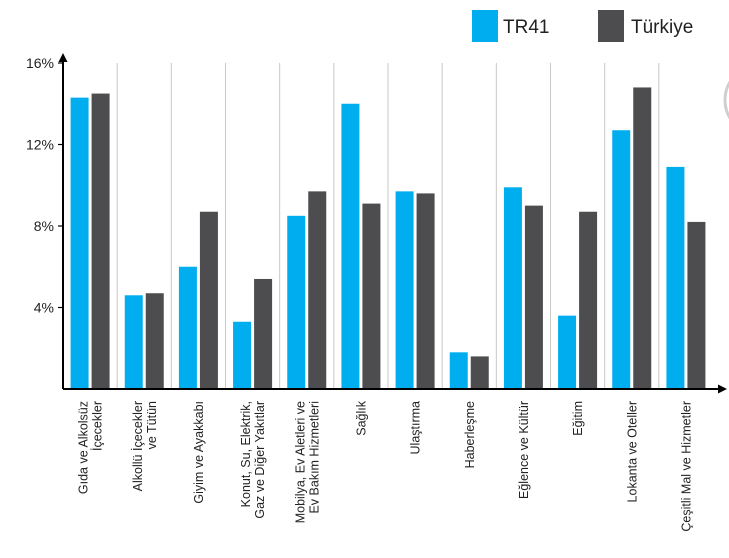 This screenshot has height=558, width=729. I want to click on category-label: Eğitim, so click(578, 418).